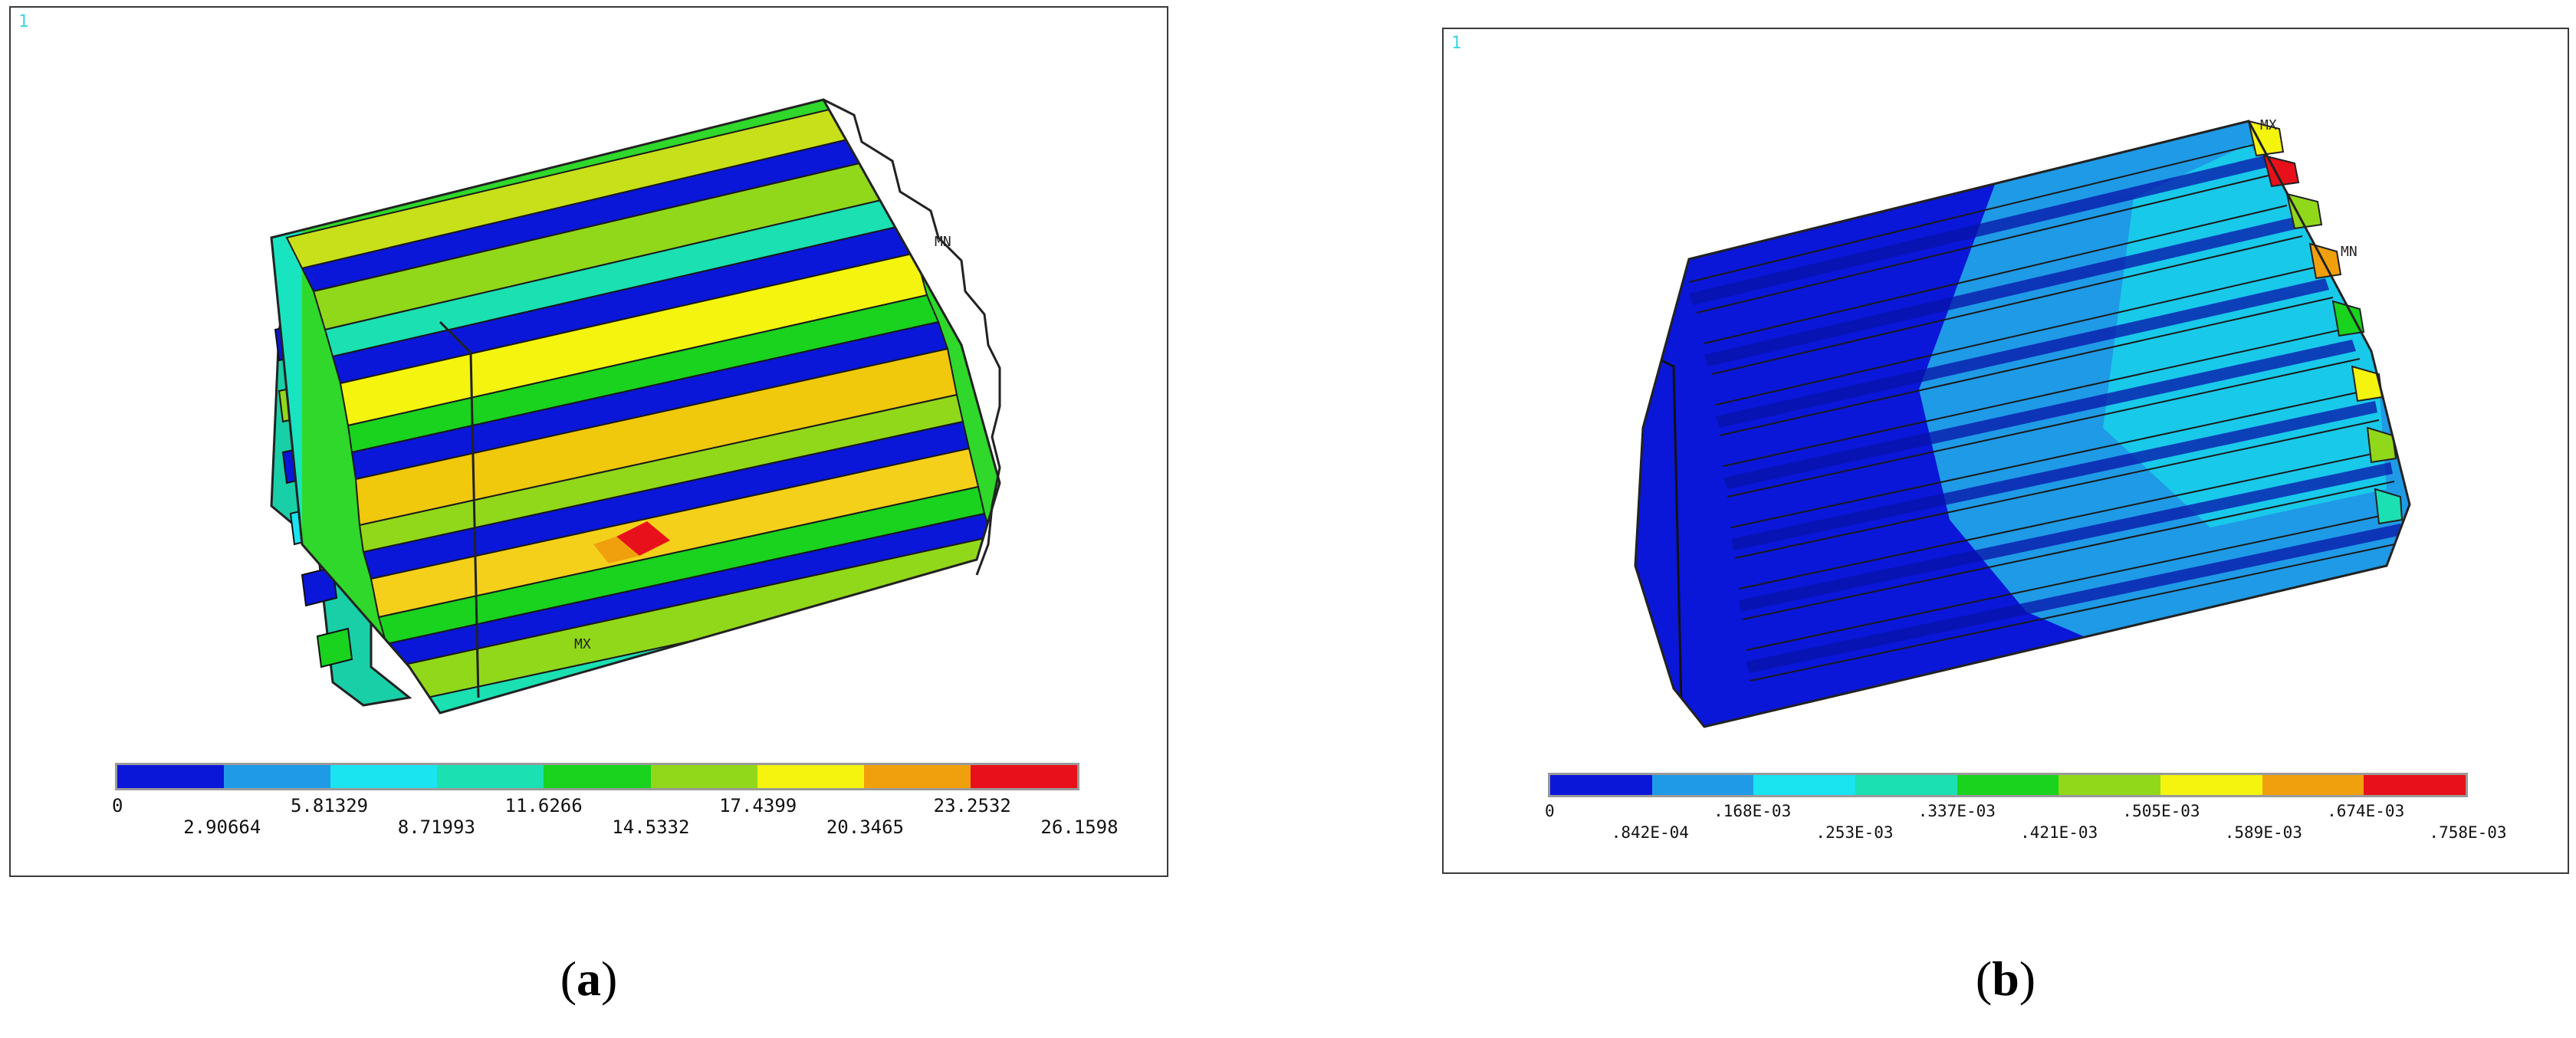 Image resolution: width=2576 pixels, height=1038 pixels. I want to click on caption-b: (b), so click(2006, 979).